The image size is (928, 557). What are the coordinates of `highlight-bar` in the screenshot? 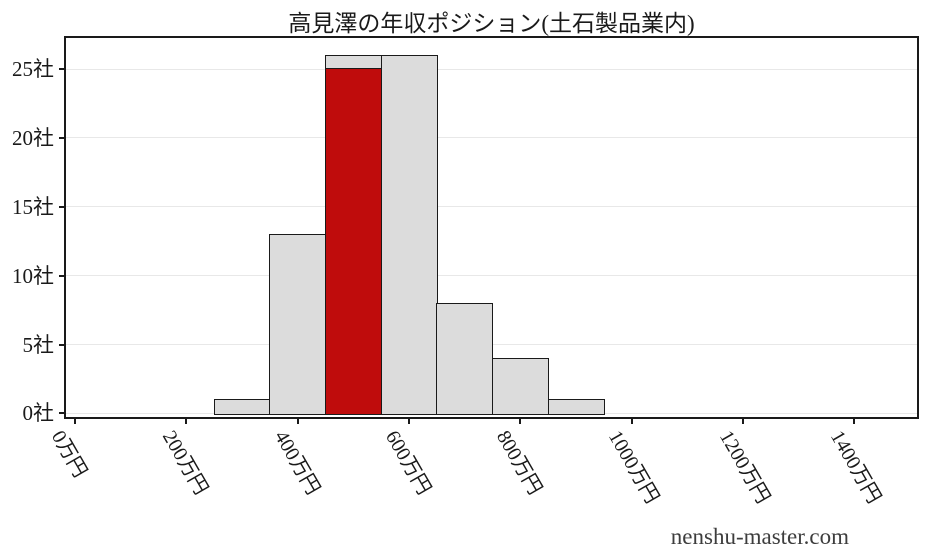 It's located at (353, 242).